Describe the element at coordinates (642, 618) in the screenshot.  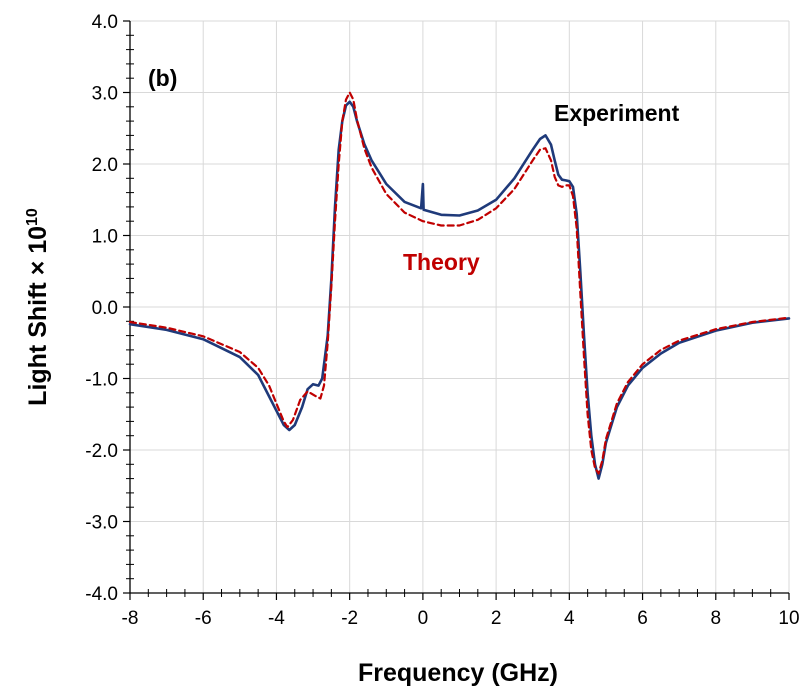
I see `x-tick-label: 6` at that location.